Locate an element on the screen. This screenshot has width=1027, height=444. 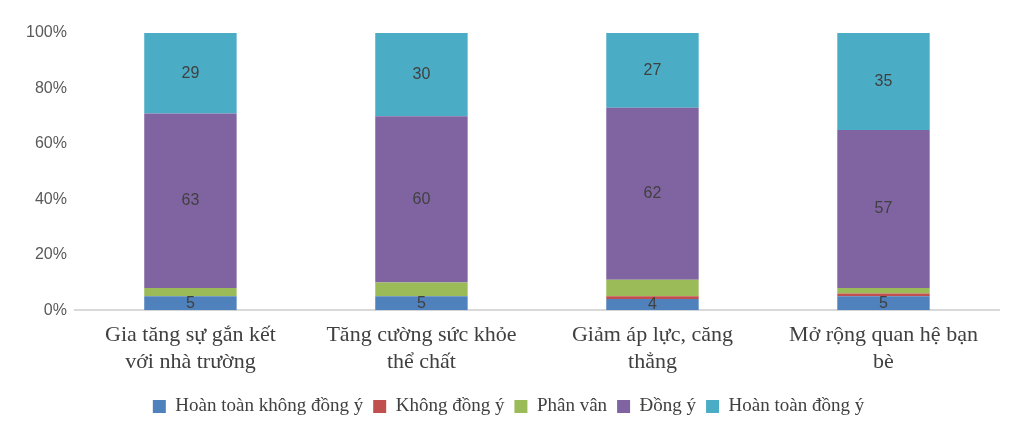
y-tick-label: 20% is located at coordinates (50, 254).